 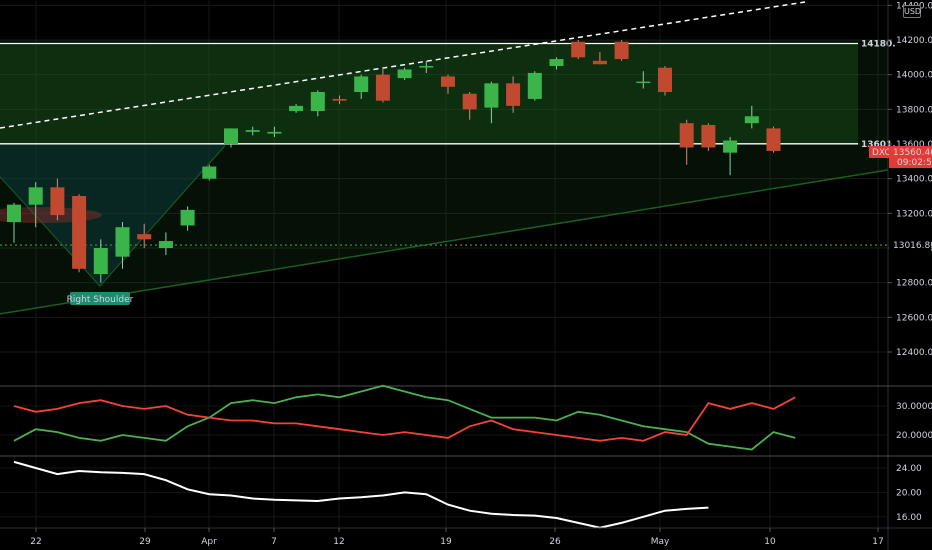 I want to click on date-tick-label: 17, so click(x=877, y=542).